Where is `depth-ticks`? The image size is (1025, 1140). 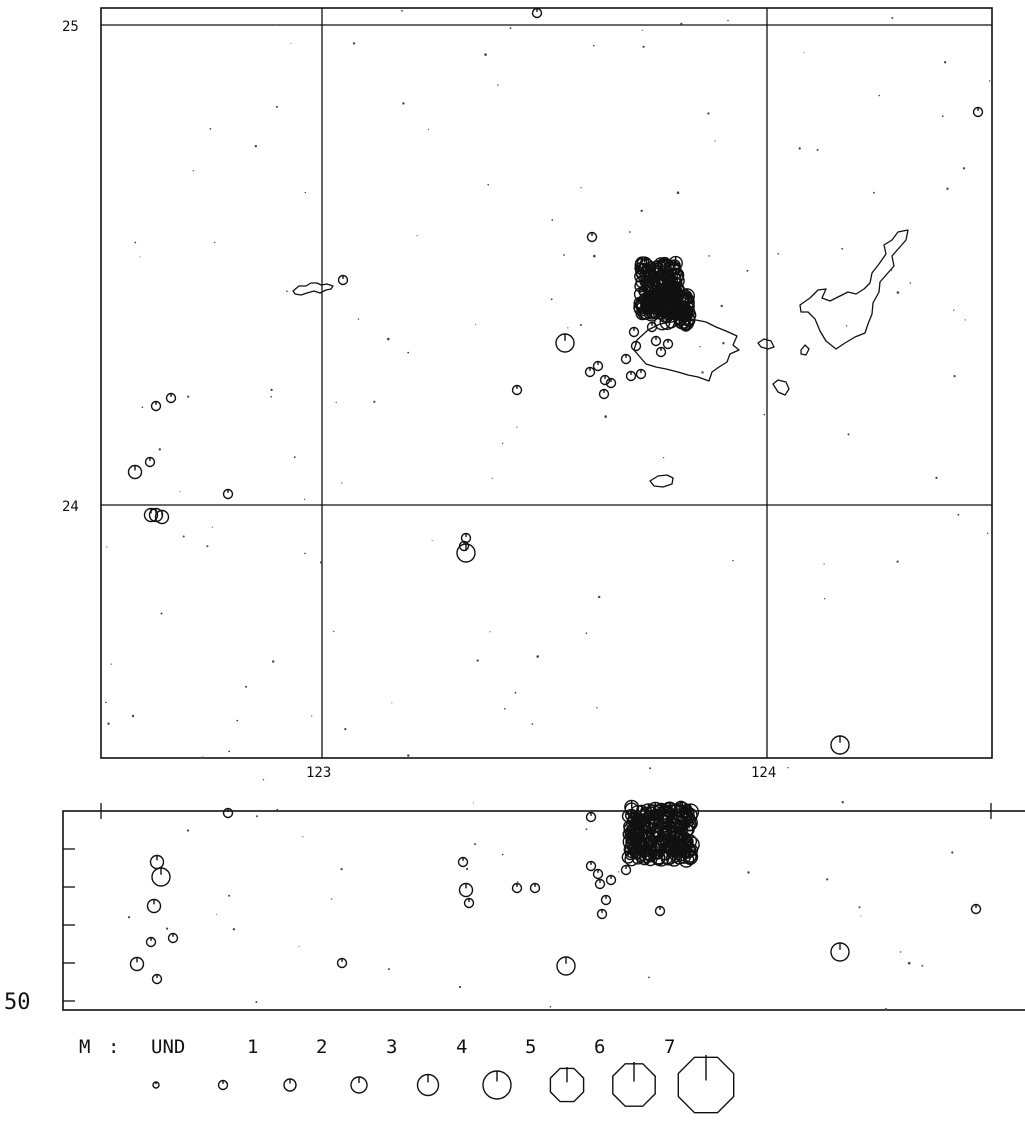 depth-ticks is located at coordinates (69, 925).